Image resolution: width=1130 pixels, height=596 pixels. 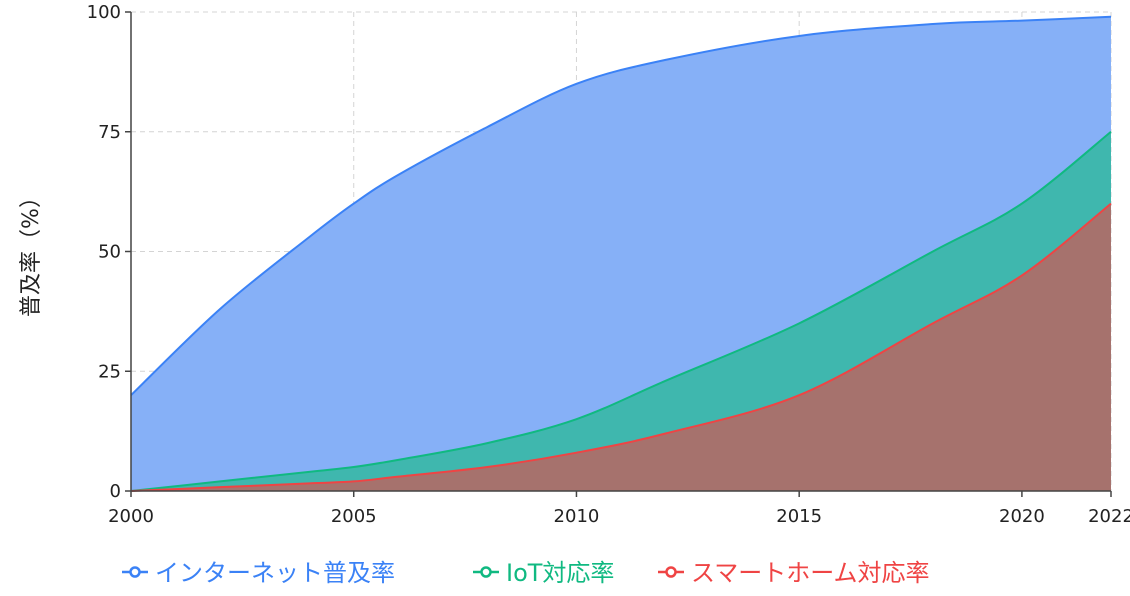 What do you see at coordinates (354, 516) in the screenshot?
I see `x-tick-label: 2005` at bounding box center [354, 516].